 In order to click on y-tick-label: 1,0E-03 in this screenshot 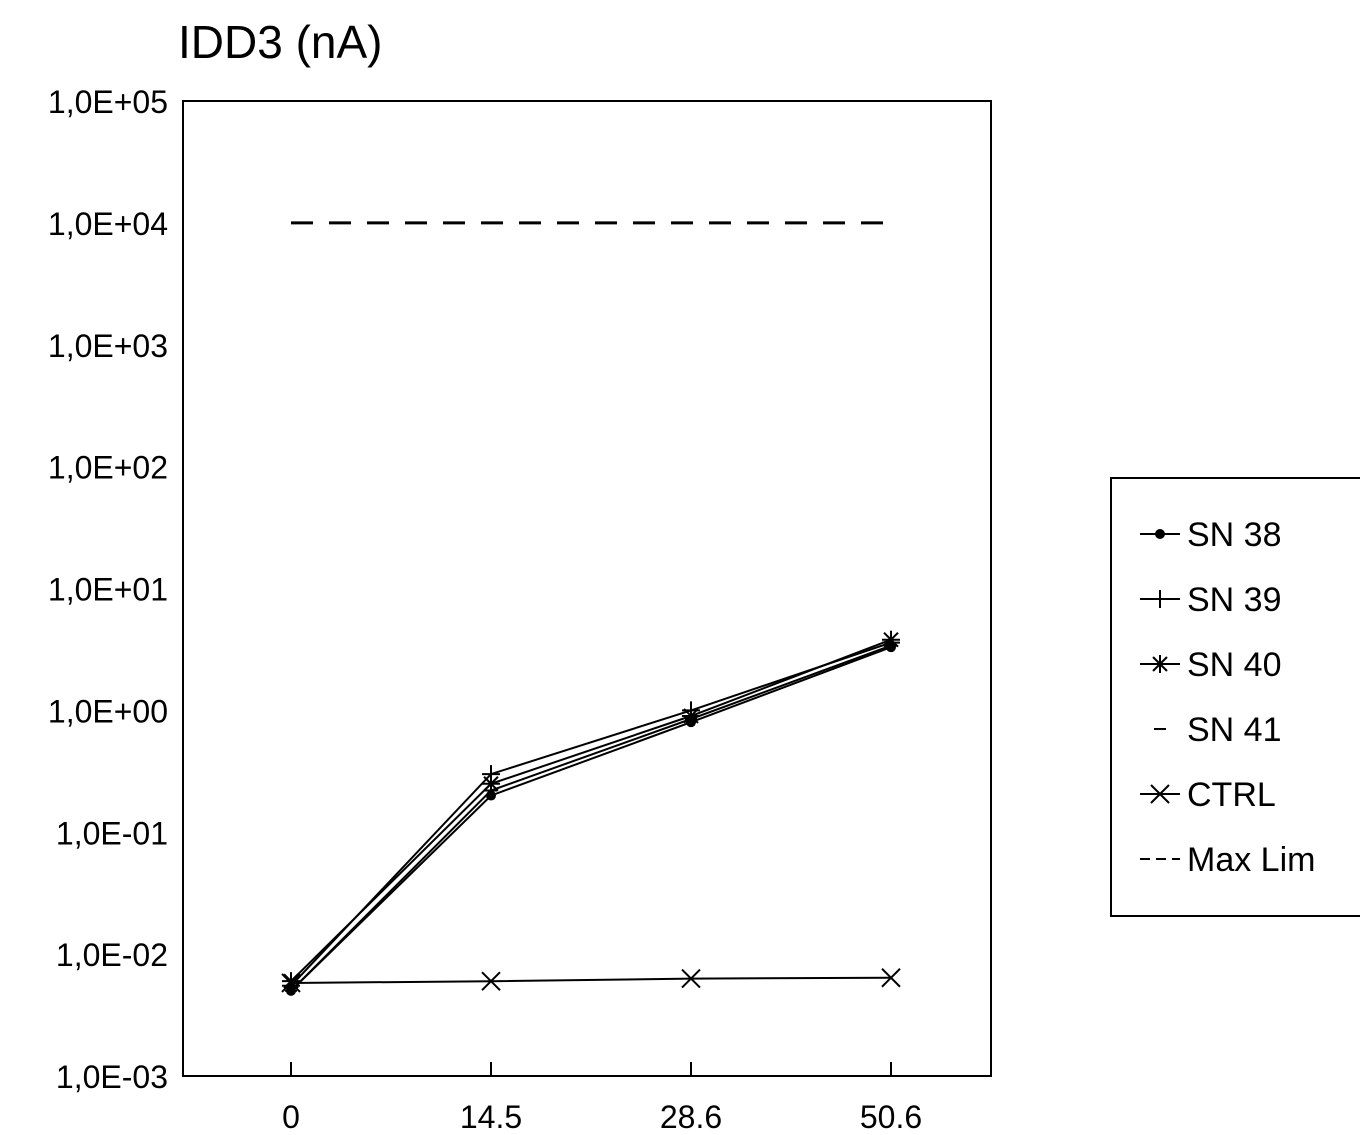, I will do `click(112, 1077)`.